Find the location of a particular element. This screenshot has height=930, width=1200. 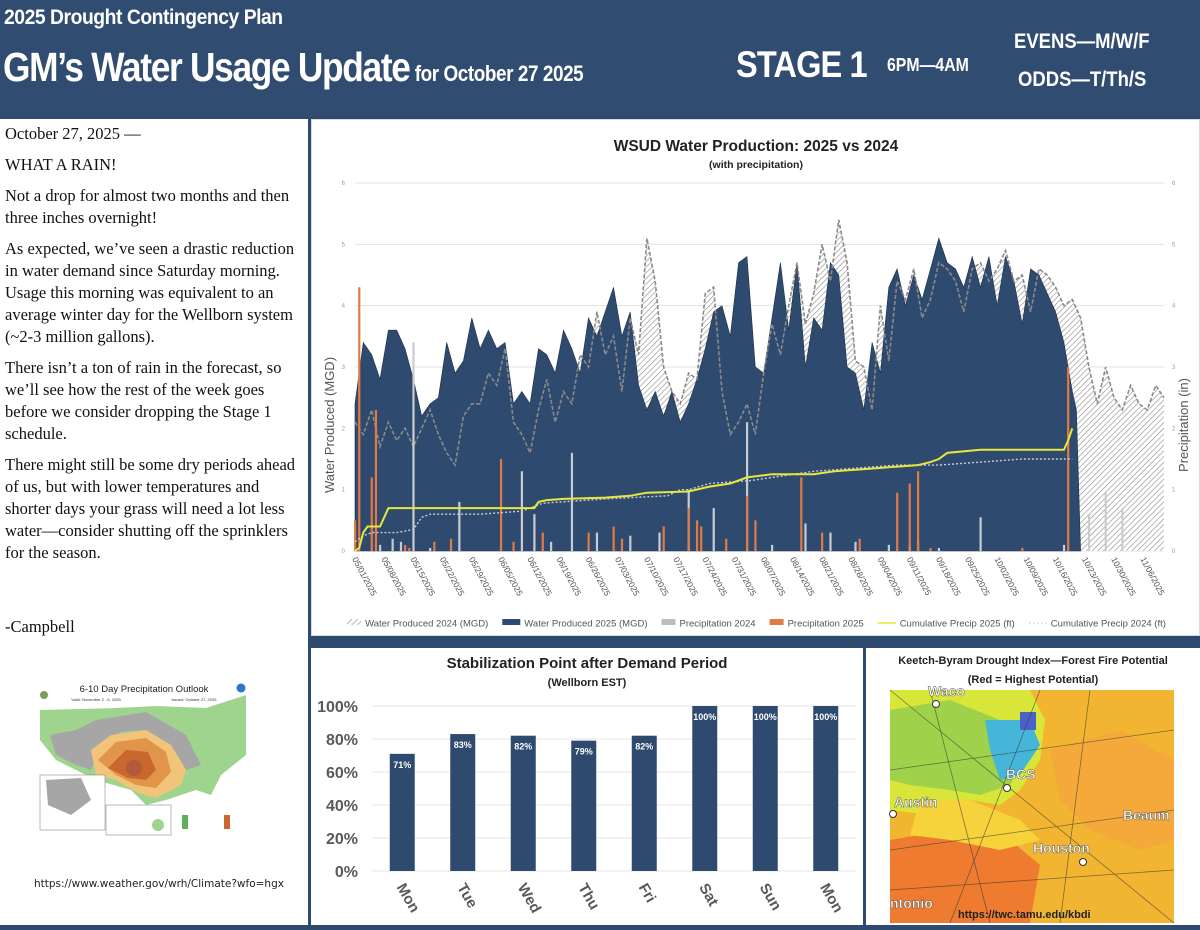

stab-chart-title: Stabilization Point after Demand Period is located at coordinates (587, 663).